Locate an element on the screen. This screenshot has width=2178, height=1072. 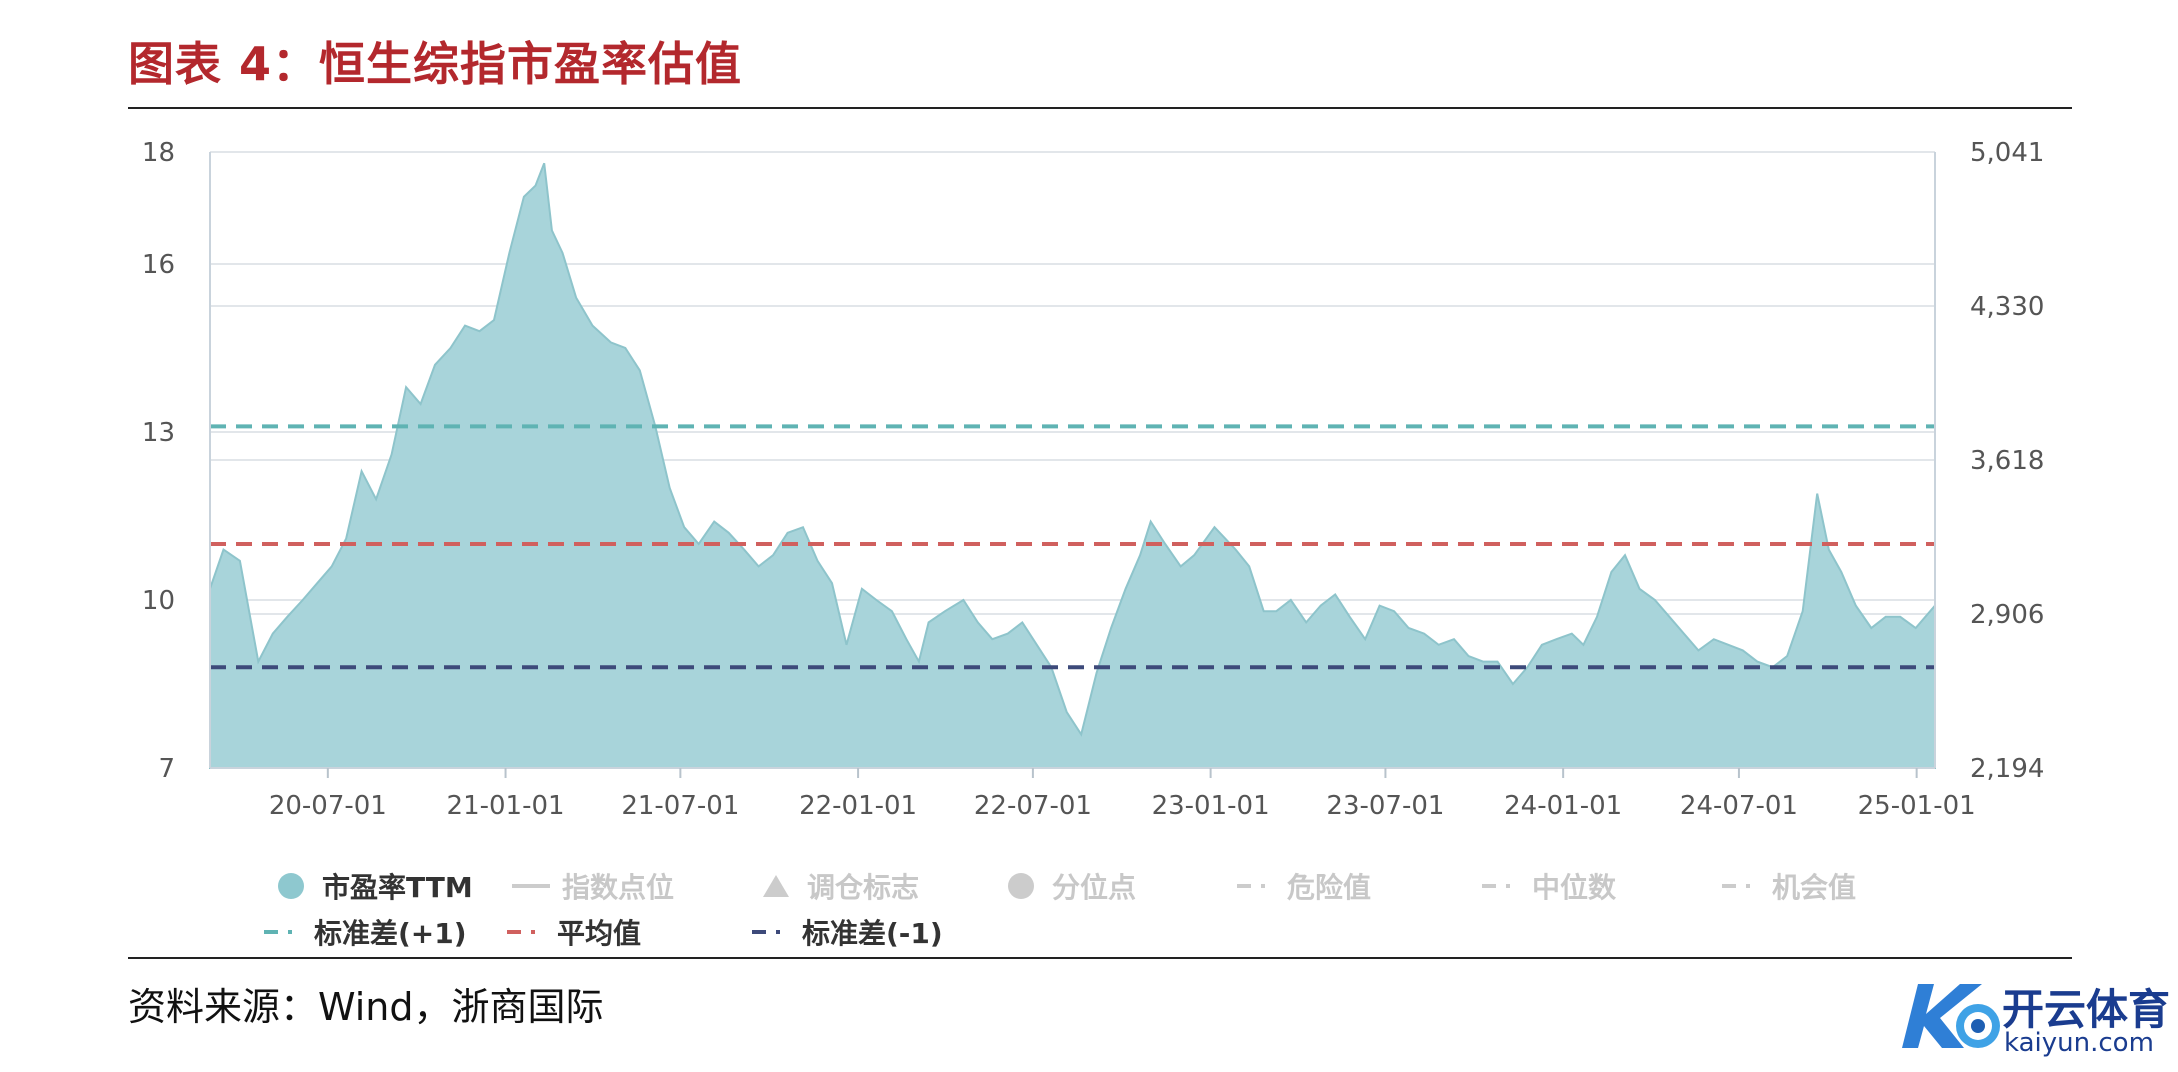
x-tick-label: 23-07-01 is located at coordinates (1385, 806).